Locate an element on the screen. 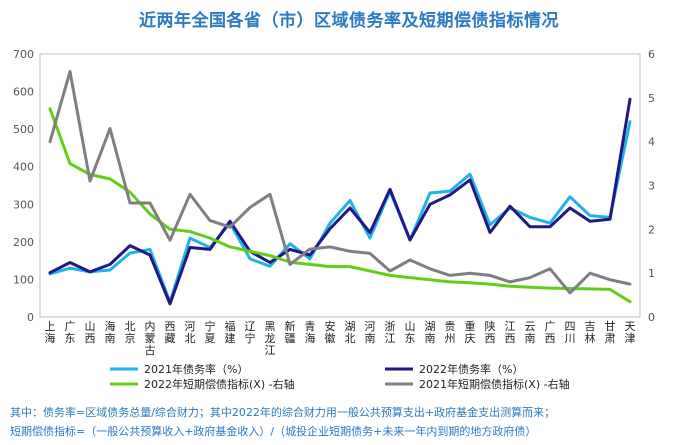 The width and height of the screenshot is (698, 445). x-axis-tick-label: 福建 is located at coordinates (230, 332).